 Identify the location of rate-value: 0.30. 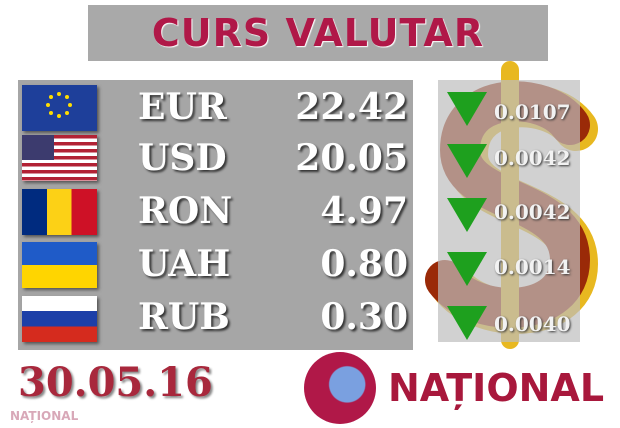
(364, 317).